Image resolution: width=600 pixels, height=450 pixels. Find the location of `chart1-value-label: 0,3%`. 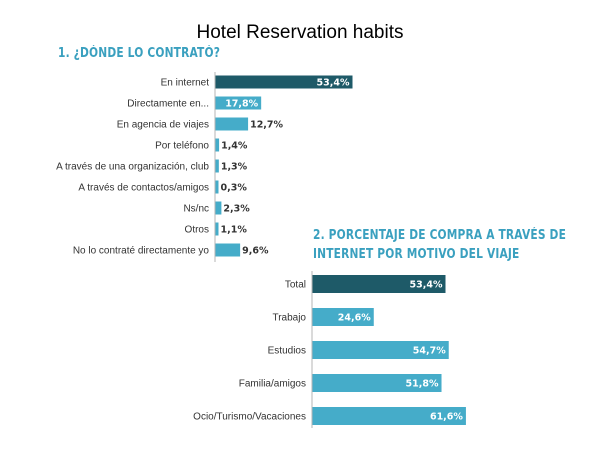

chart1-value-label: 0,3% is located at coordinates (234, 188).